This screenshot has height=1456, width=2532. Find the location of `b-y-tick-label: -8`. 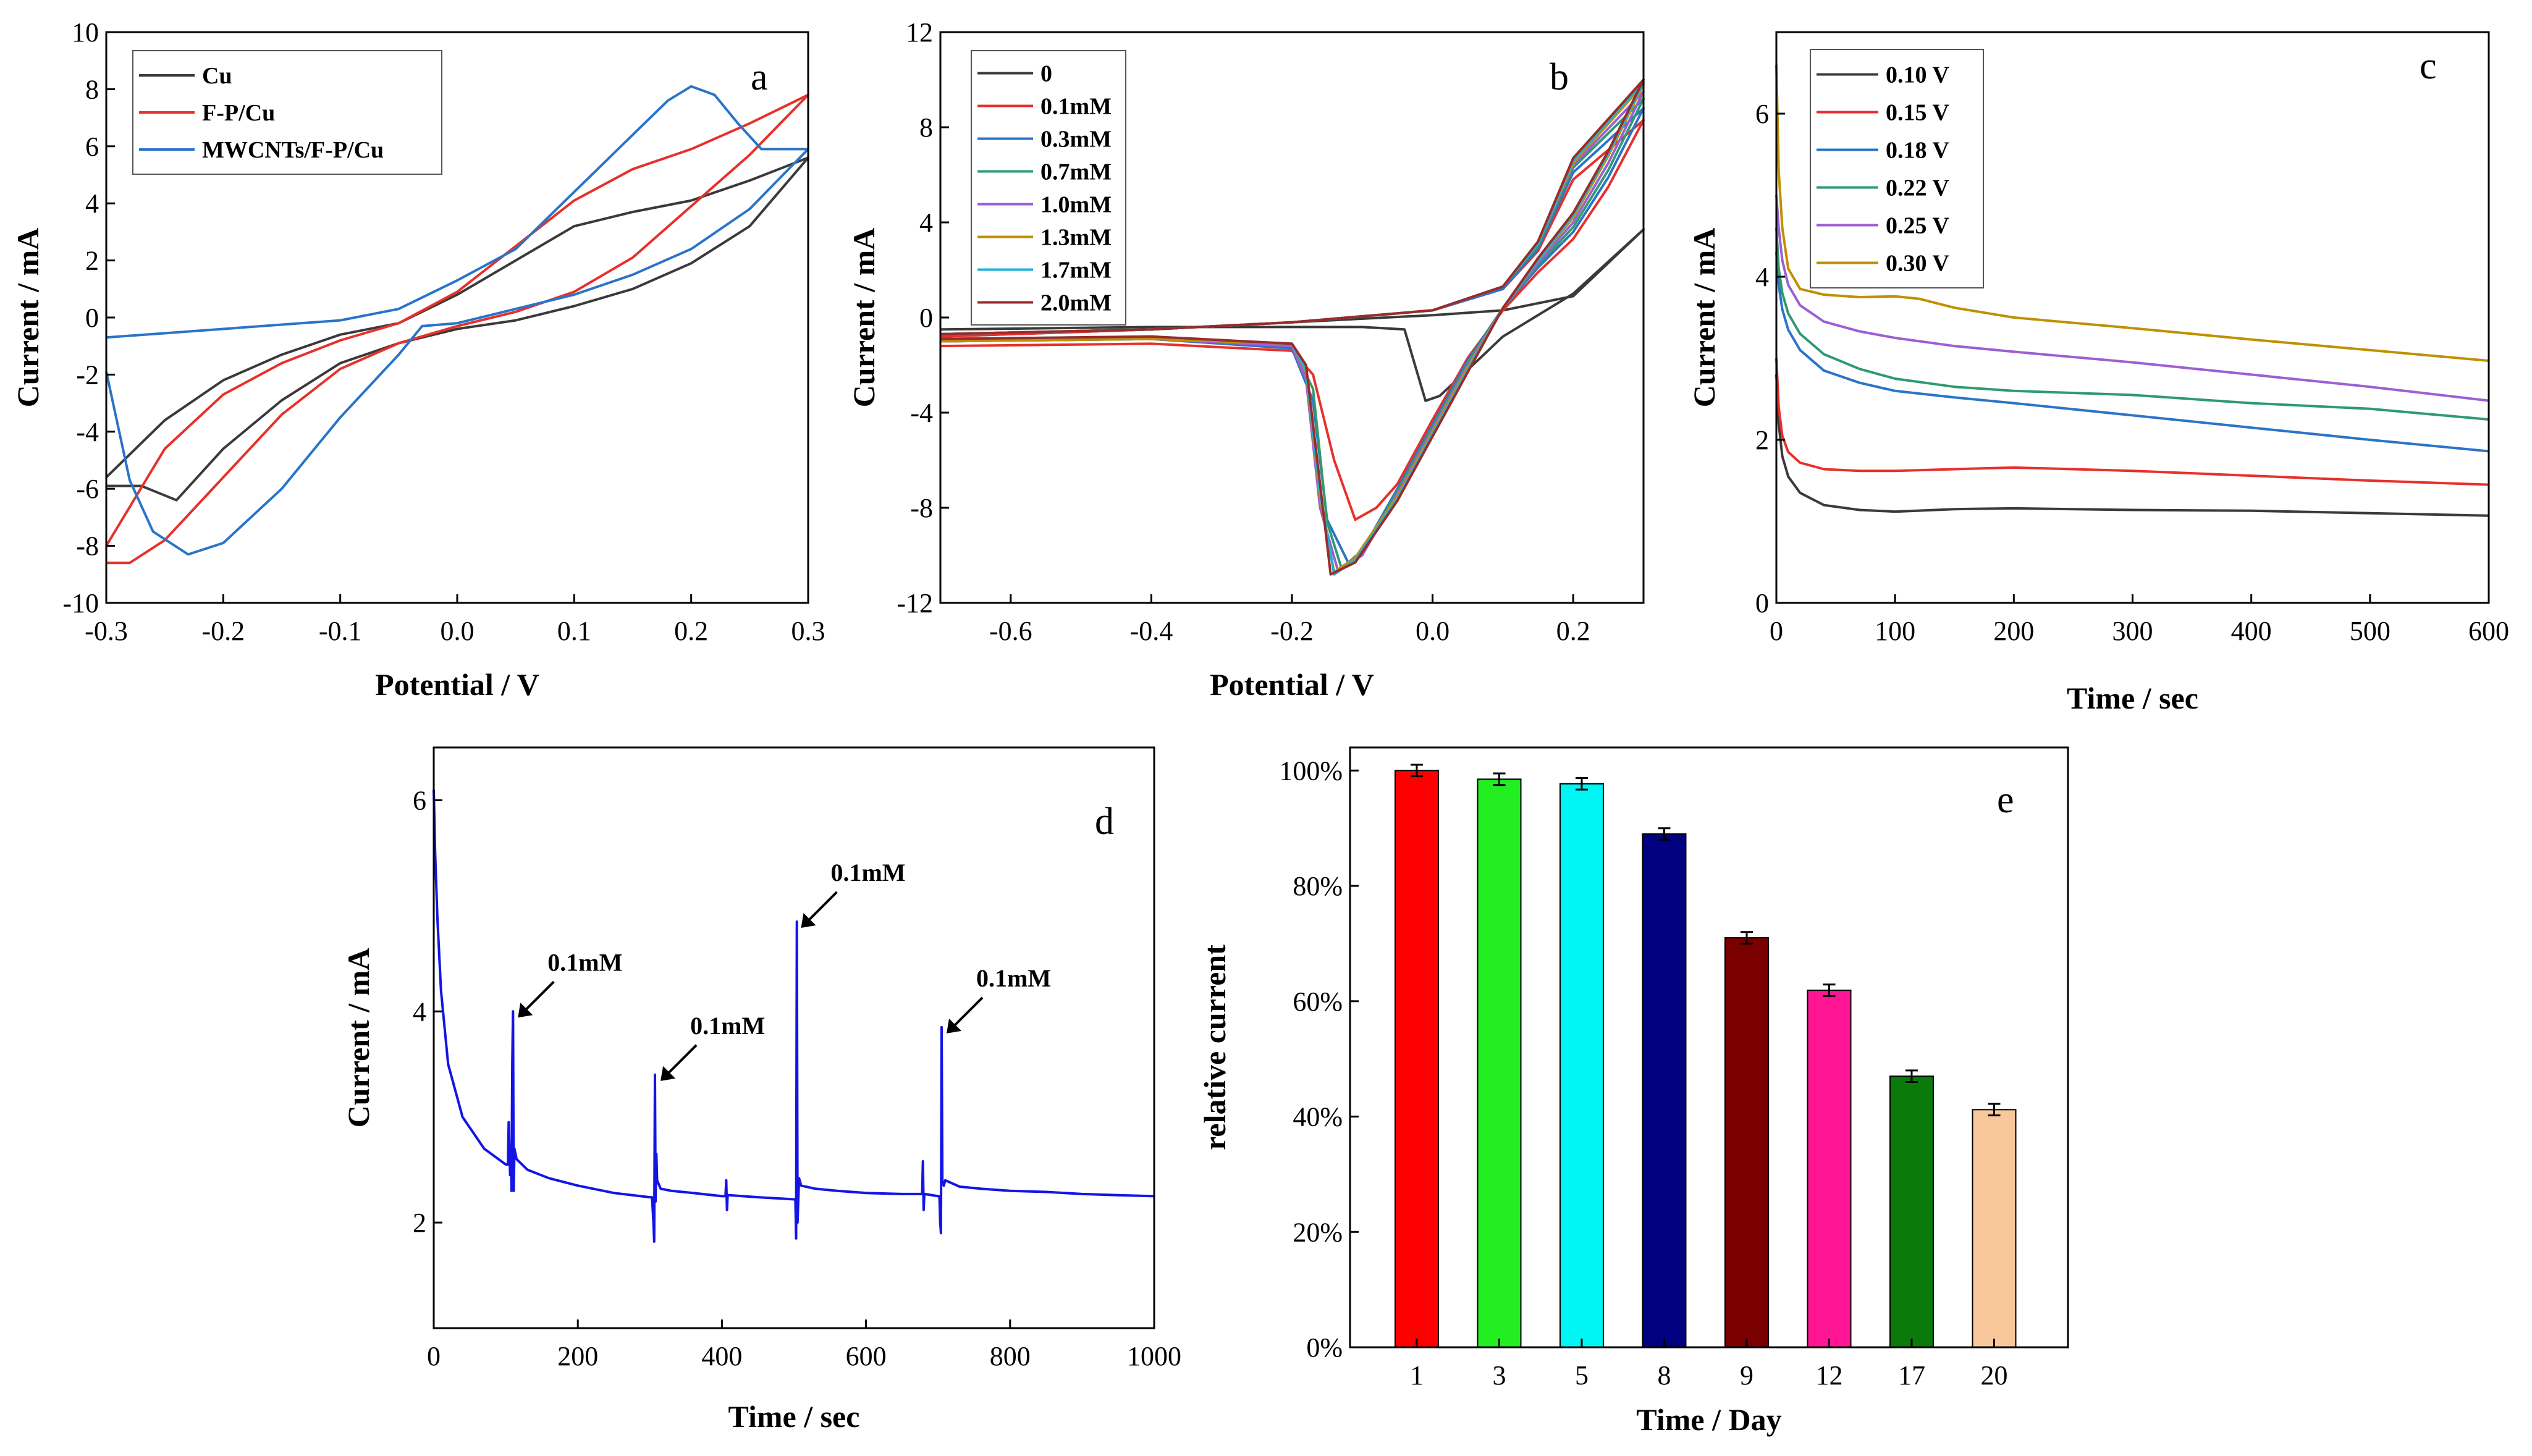

b-y-tick-label: -8 is located at coordinates (921, 508).